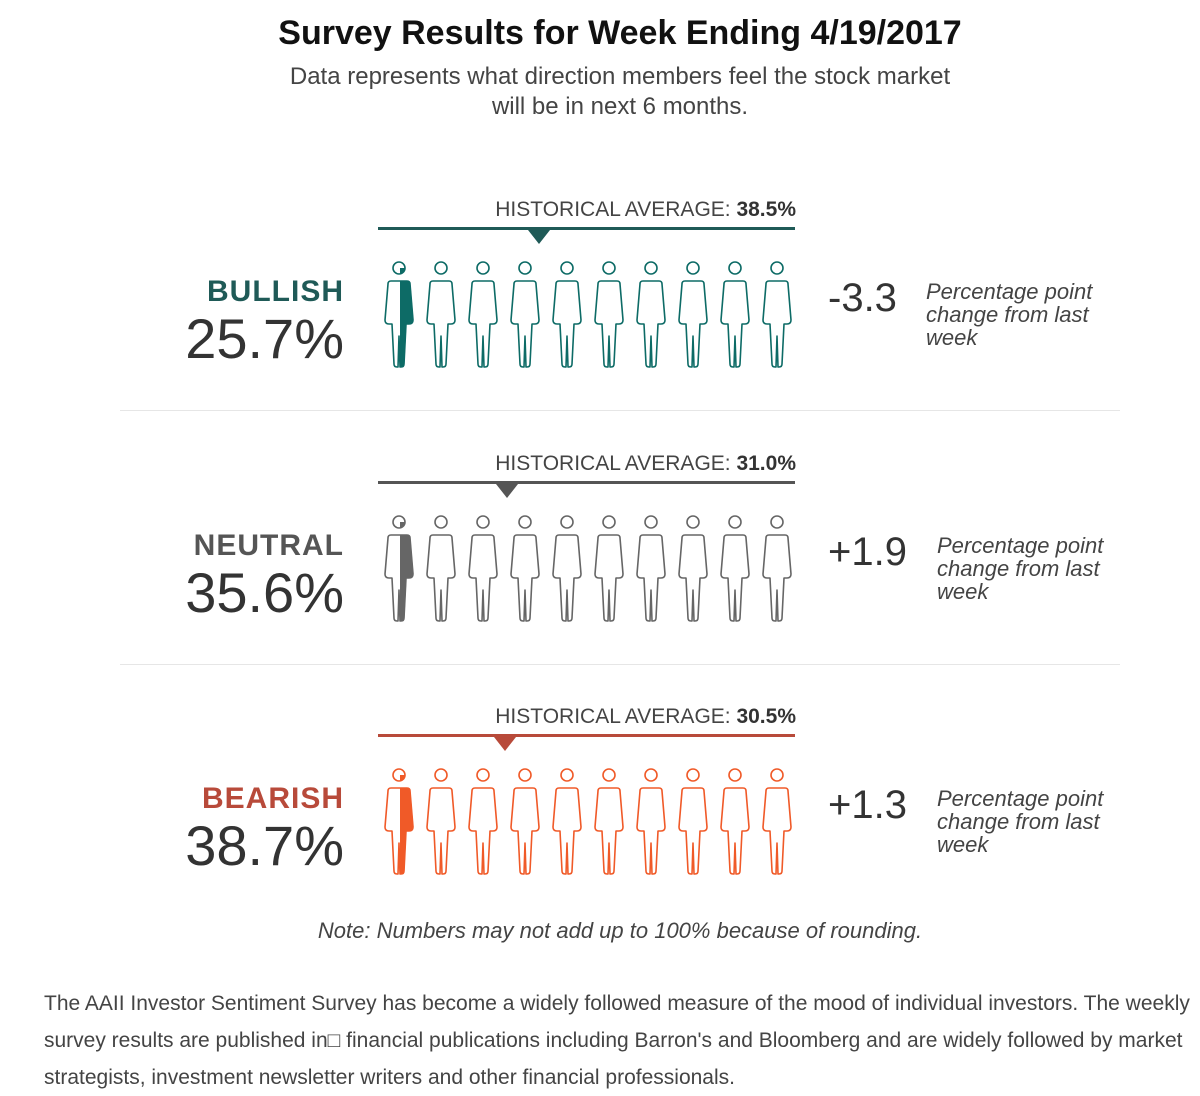 The height and width of the screenshot is (1096, 1200). I want to click on sentiment-label: BULLISH, so click(275, 291).